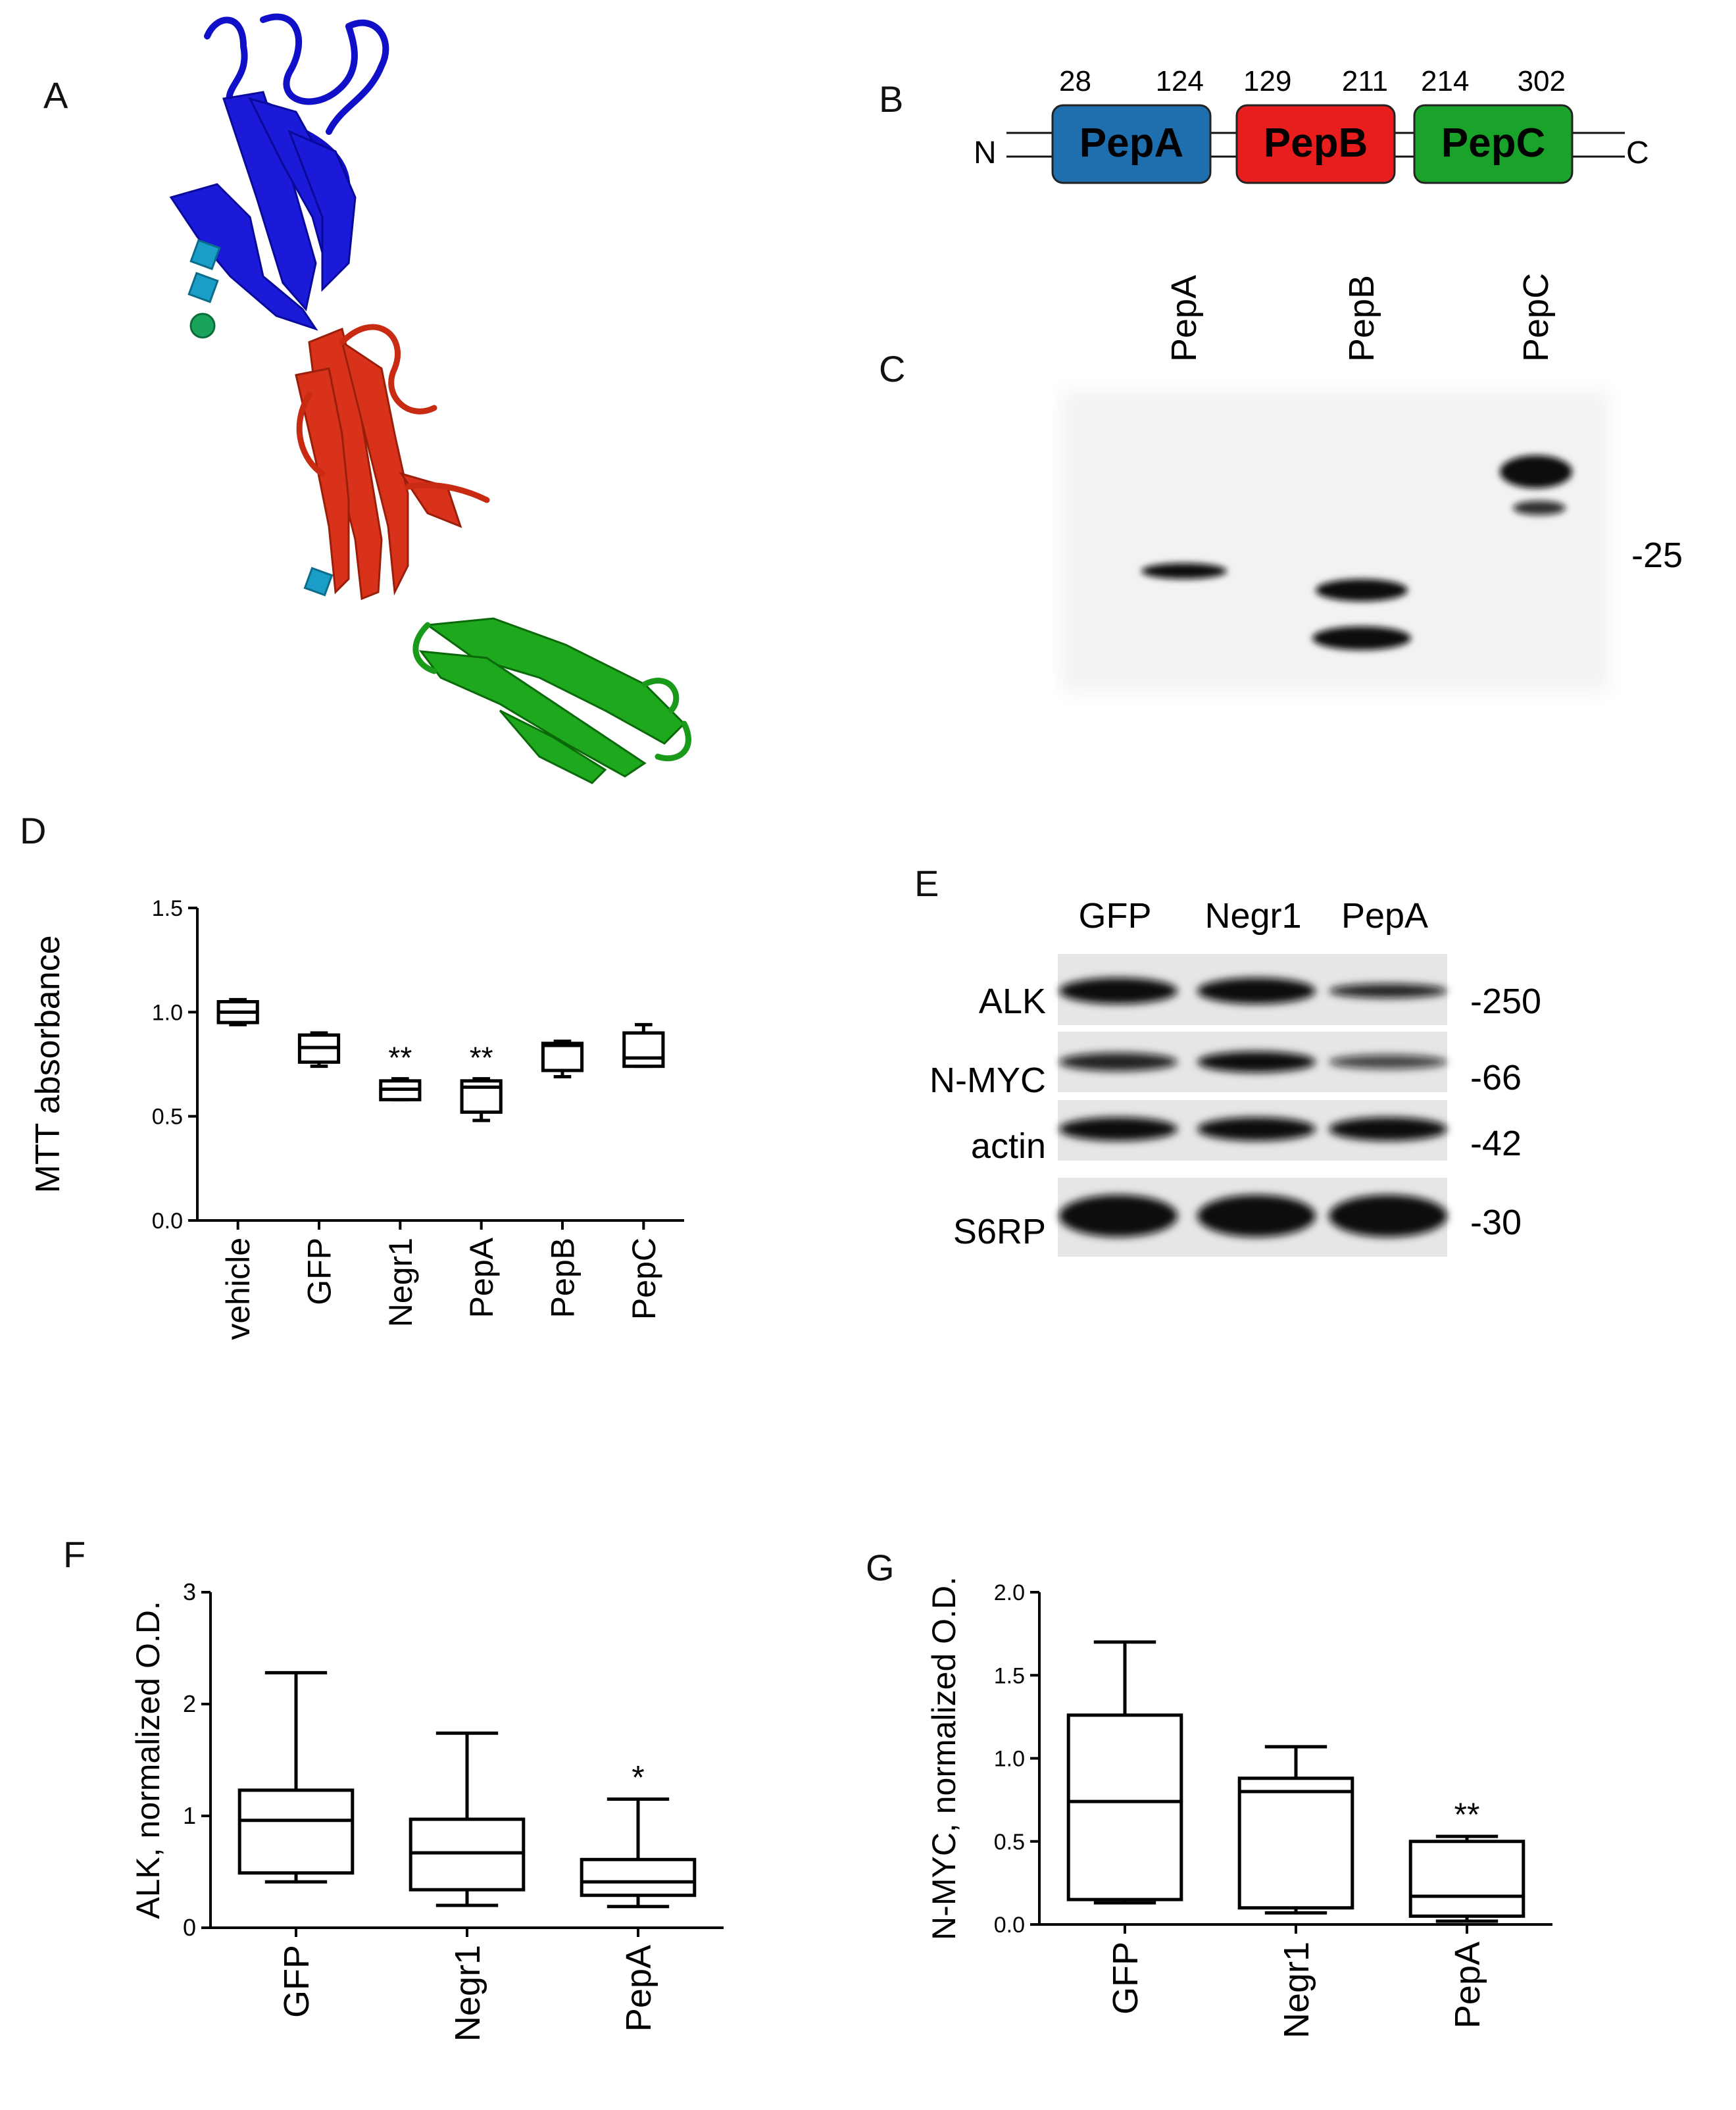  Describe the element at coordinates (881, 1567) in the screenshot. I see `panel-g-label: G` at that location.